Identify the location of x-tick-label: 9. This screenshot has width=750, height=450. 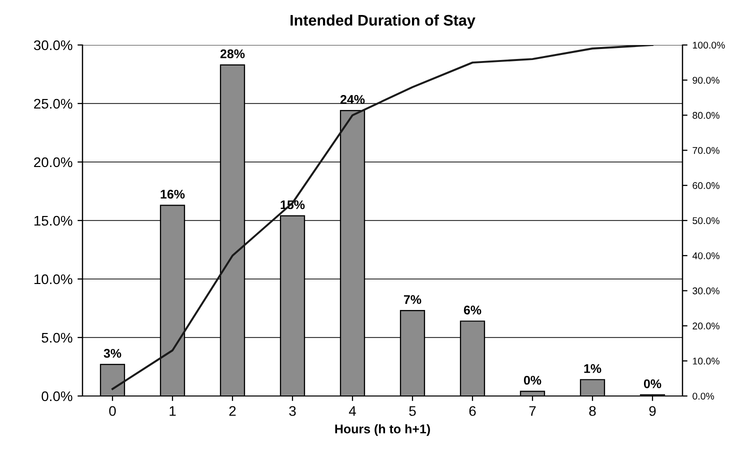
(652, 411).